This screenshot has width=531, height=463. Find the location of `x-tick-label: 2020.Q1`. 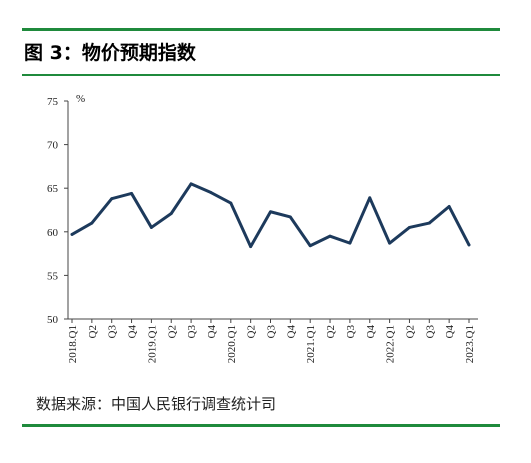

x-tick-label: 2020.Q1 is located at coordinates (232, 344).